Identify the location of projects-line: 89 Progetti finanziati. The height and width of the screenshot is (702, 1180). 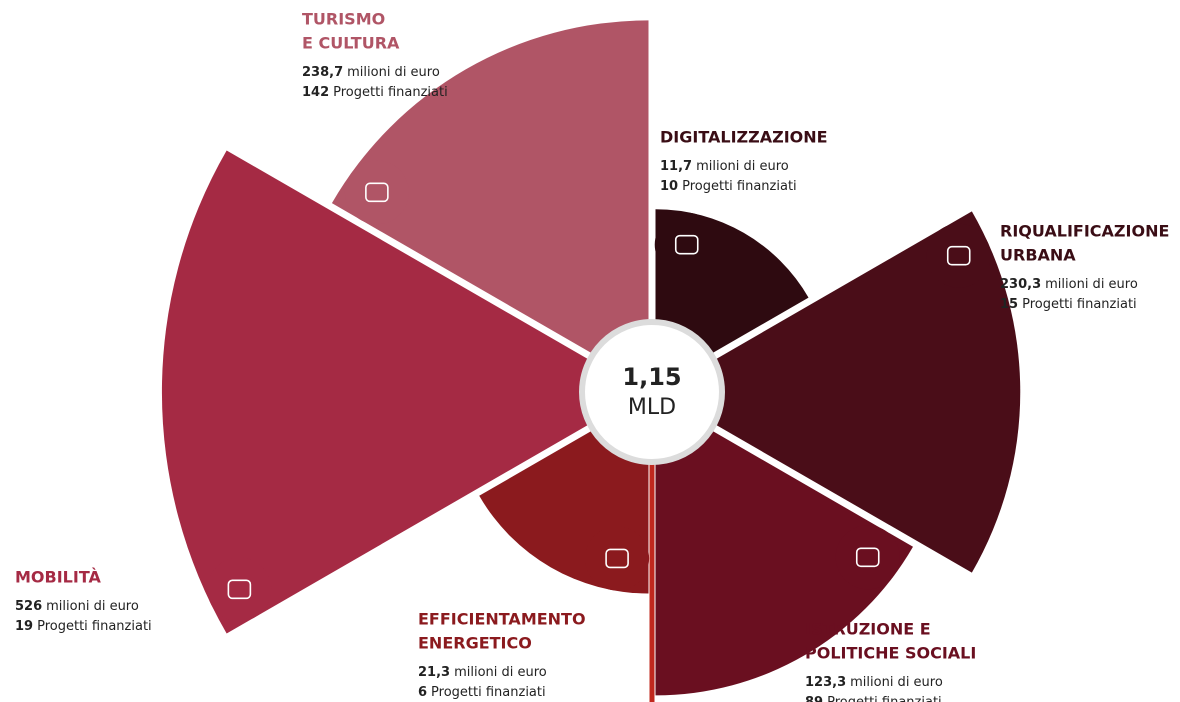
(873, 698).